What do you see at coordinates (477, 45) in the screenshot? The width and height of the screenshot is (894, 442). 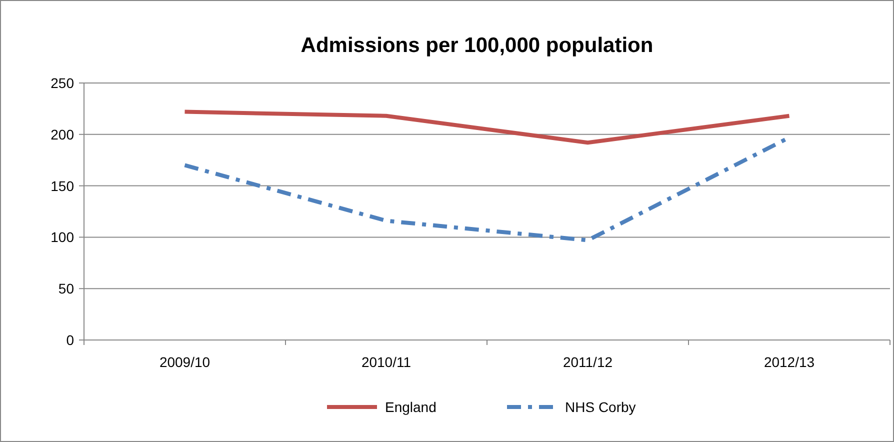 I see `chart-title: Admissions per 100,000 population` at bounding box center [477, 45].